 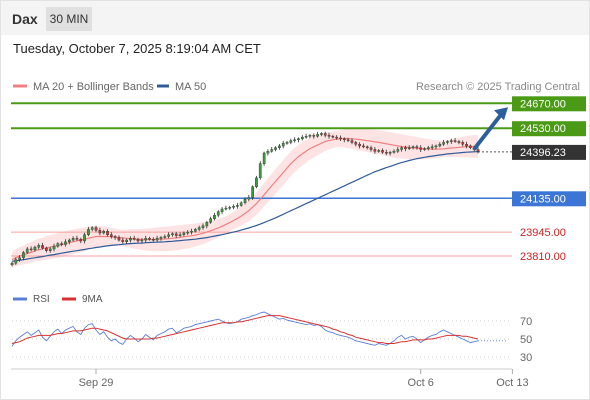 I want to click on source-credit: Research © 2025 Trading Central, so click(x=498, y=87).